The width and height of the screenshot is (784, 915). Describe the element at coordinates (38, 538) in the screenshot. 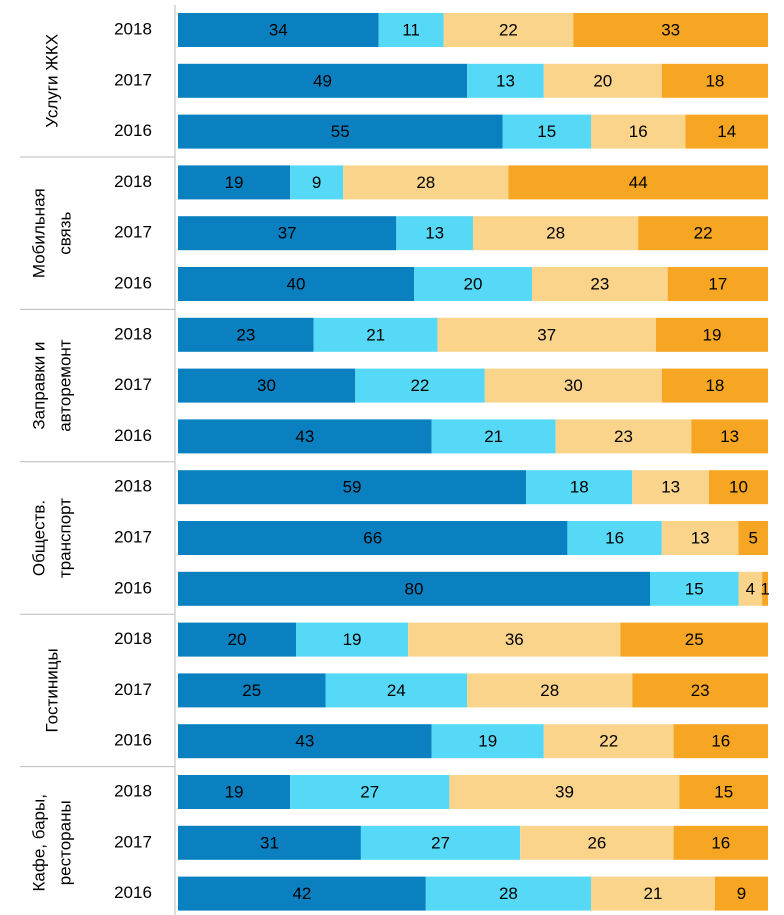

I see `group-label: Обществ.` at that location.